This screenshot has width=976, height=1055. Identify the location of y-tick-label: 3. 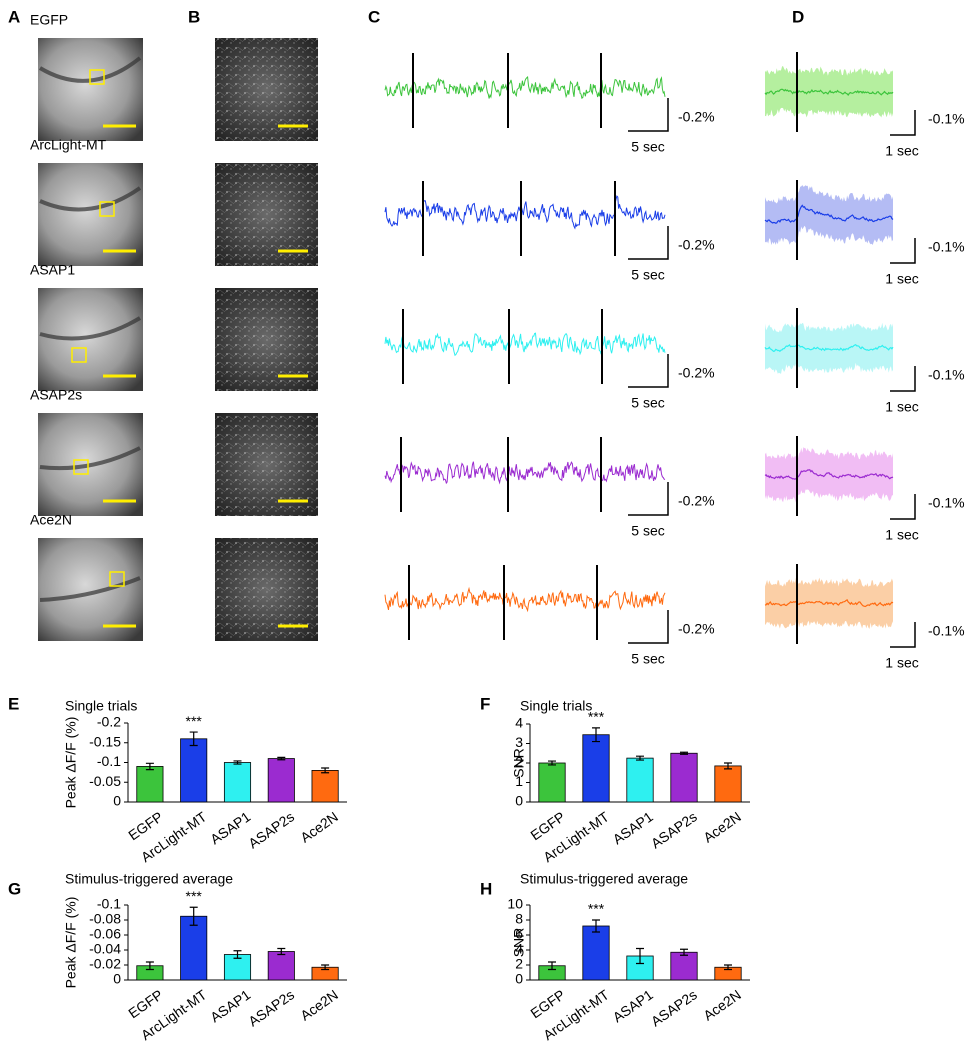
(519, 742).